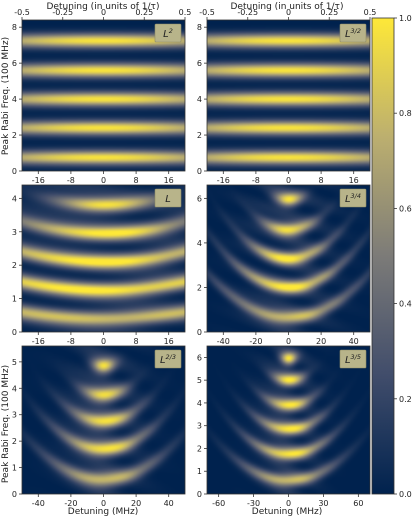 The image size is (415, 518). Describe the element at coordinates (358, 503) in the screenshot. I see `x-tick-label: 60` at that location.